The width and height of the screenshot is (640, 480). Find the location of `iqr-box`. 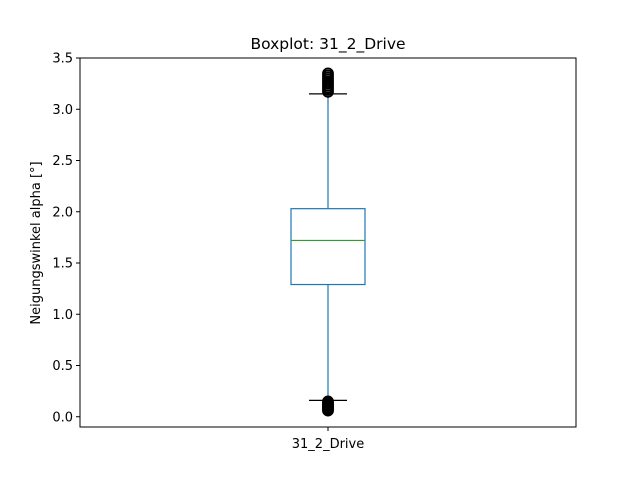

iqr-box is located at coordinates (328, 247).